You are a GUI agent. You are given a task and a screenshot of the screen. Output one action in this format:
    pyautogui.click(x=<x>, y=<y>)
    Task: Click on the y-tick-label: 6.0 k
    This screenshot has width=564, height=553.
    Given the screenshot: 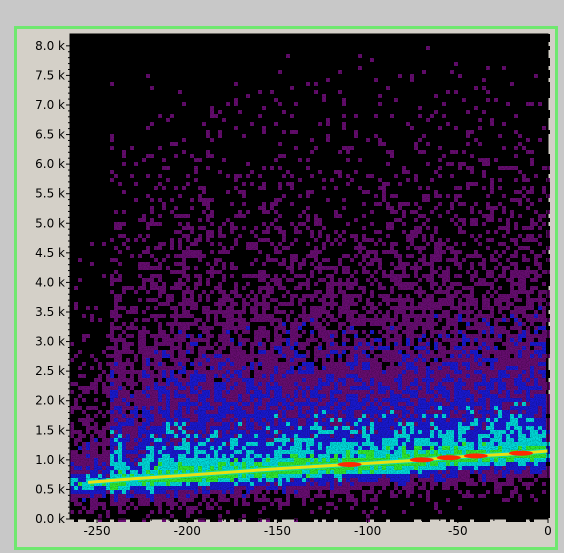 What is the action you would take?
    pyautogui.click(x=50, y=164)
    